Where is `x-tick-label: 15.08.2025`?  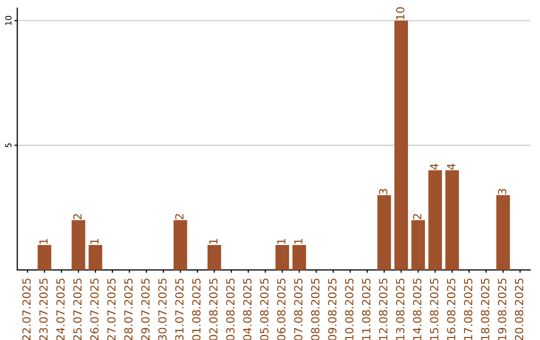 x-tick-label: 15.08.2025 is located at coordinates (434, 309).